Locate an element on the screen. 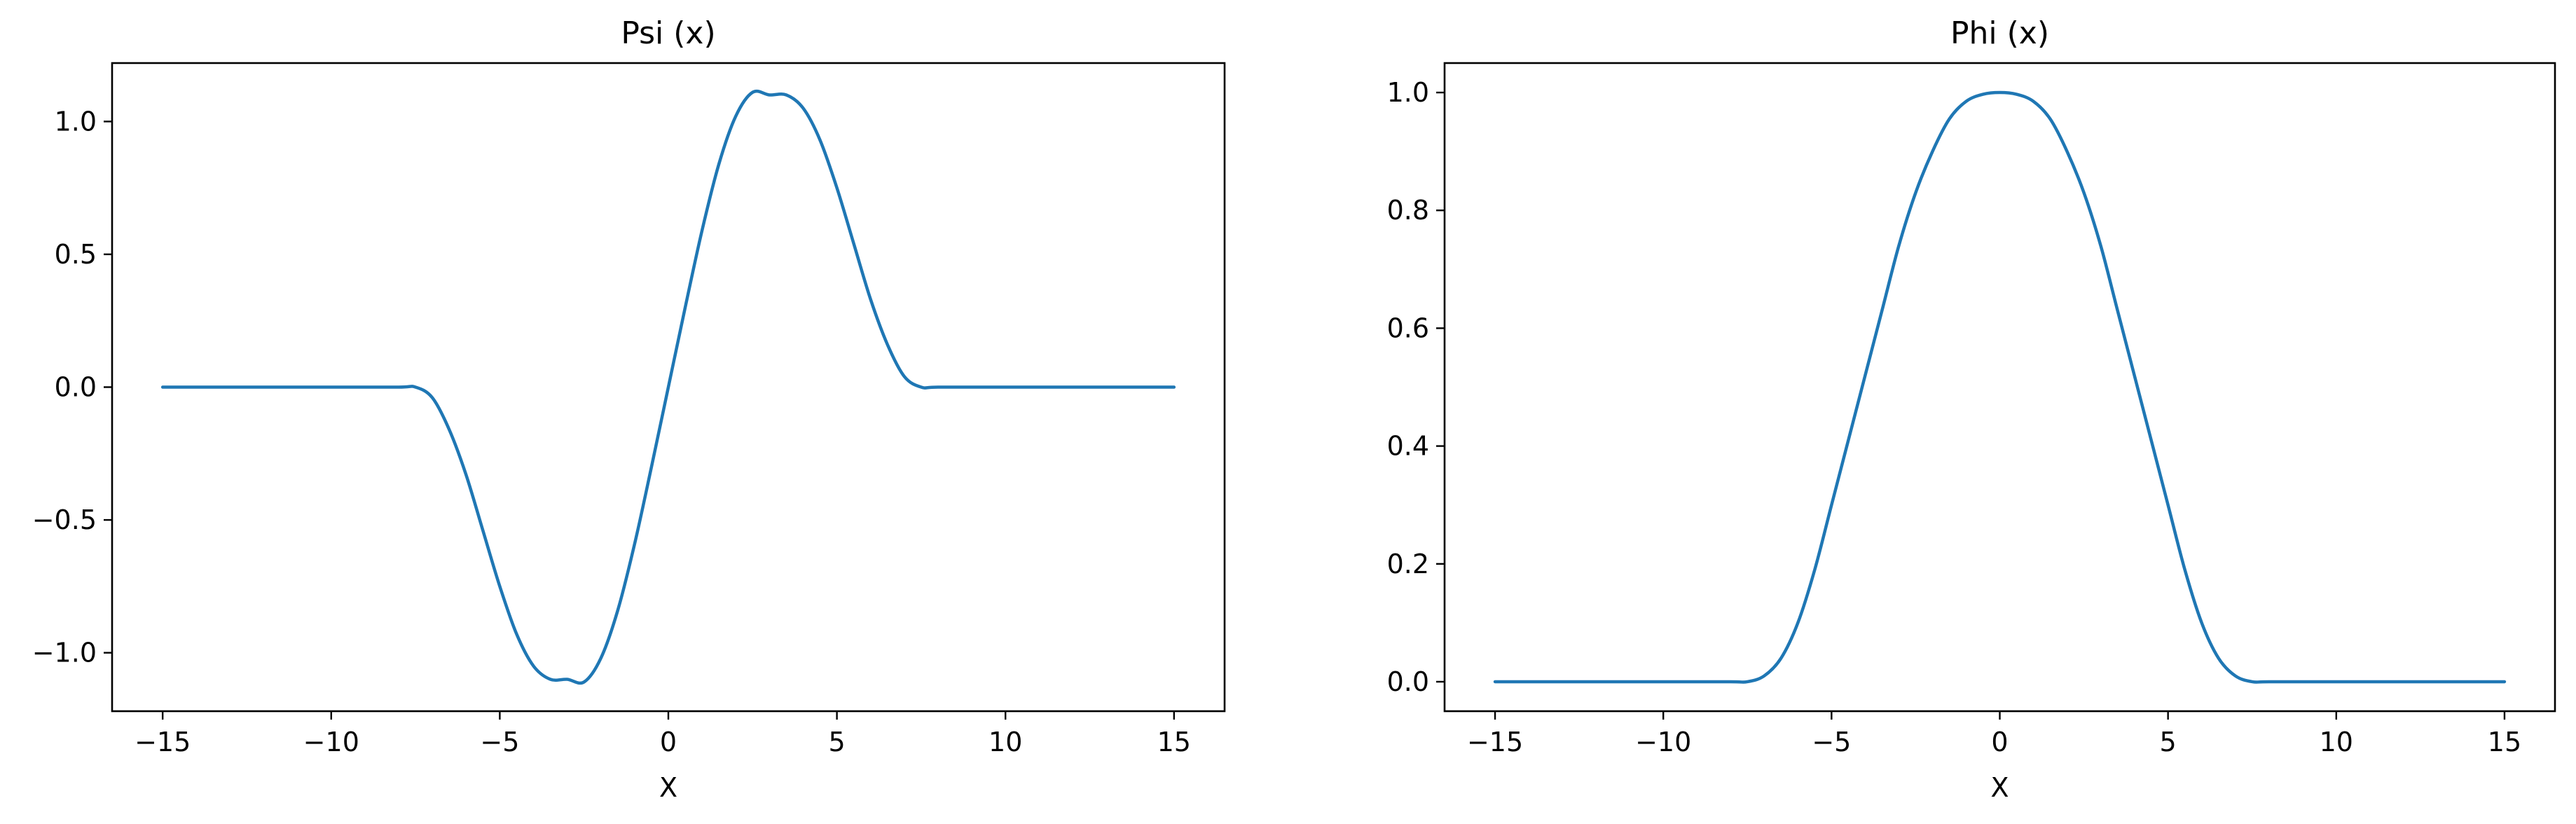  phi-xtick-label: 10 is located at coordinates (2336, 742).